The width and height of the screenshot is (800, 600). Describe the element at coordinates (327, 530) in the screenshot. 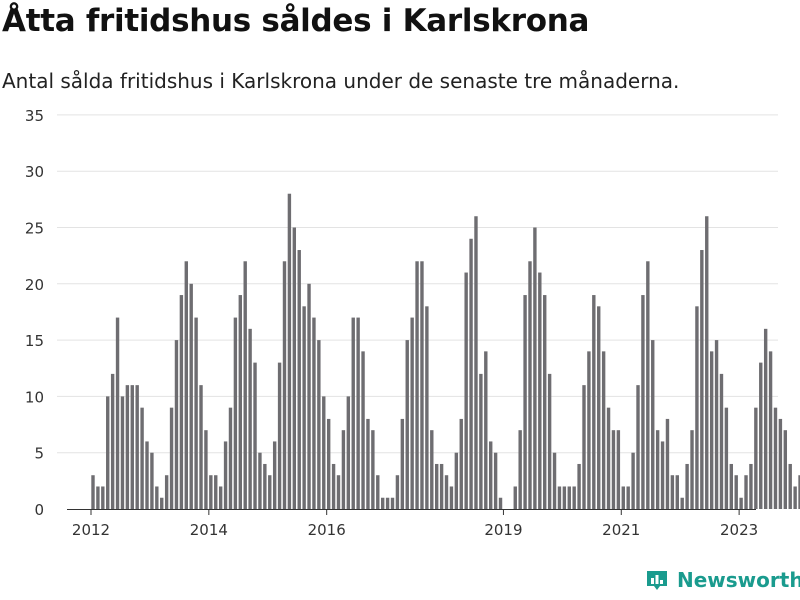

I see `x-tick-label: 2016` at that location.